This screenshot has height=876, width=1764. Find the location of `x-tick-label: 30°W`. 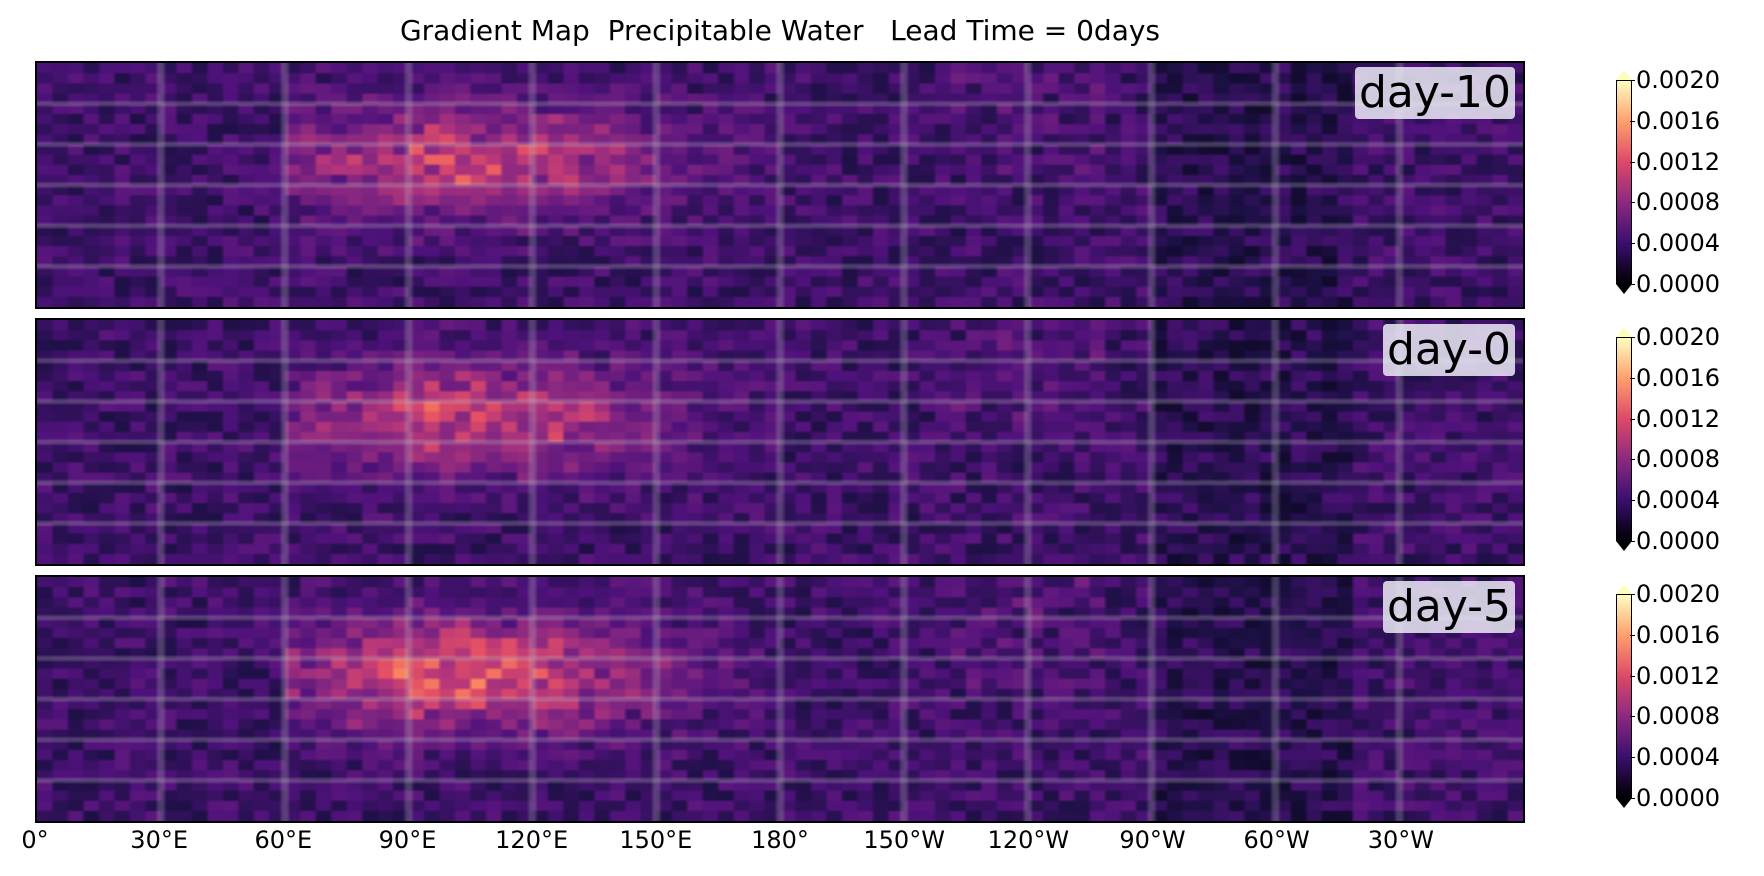

x-tick-label: 30°W is located at coordinates (1400, 840).